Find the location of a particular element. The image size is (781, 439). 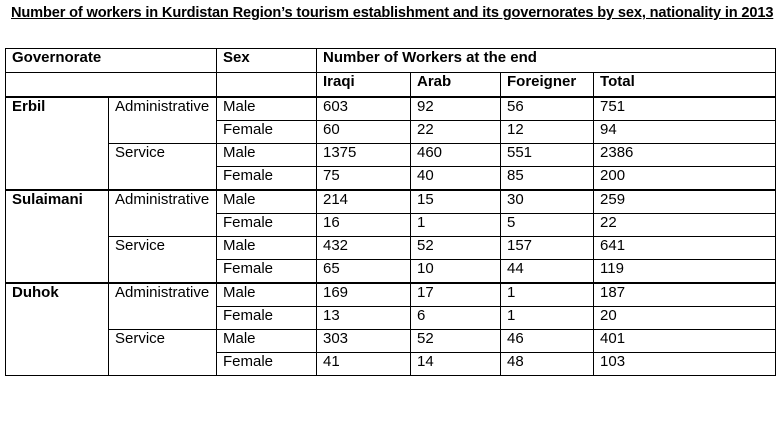

header-number-of-workers: Number of Workers at the end is located at coordinates (454, 60).